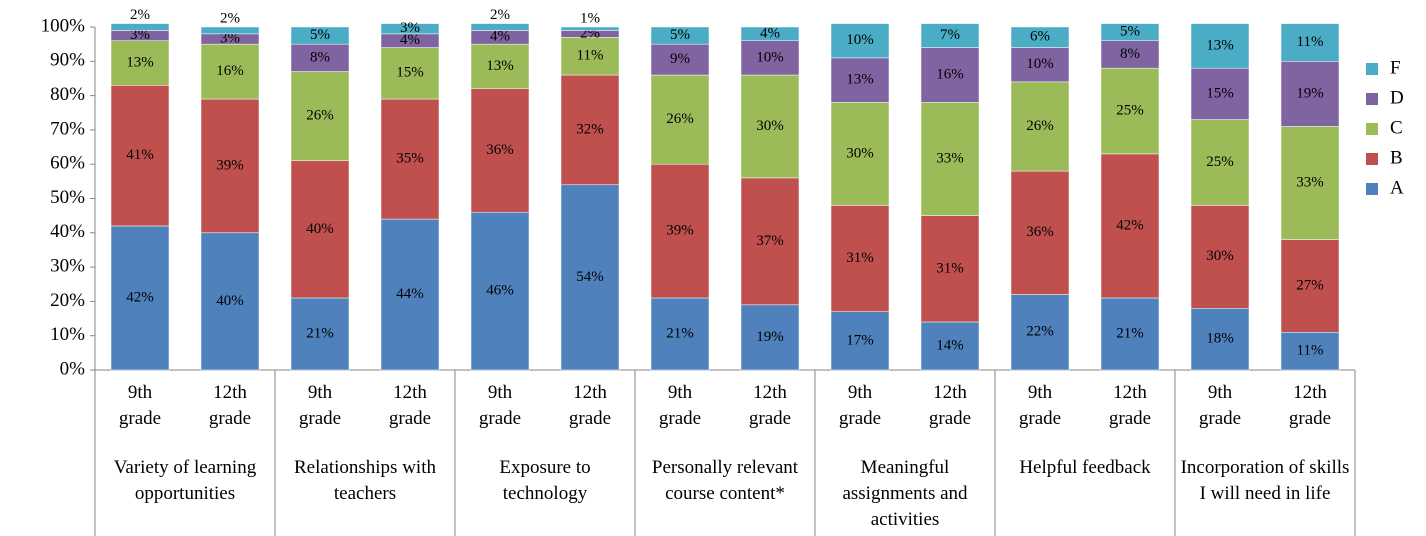 Image resolution: width=1426 pixels, height=536 pixels. What do you see at coordinates (1396, 127) in the screenshot?
I see `legend-label: C` at bounding box center [1396, 127].